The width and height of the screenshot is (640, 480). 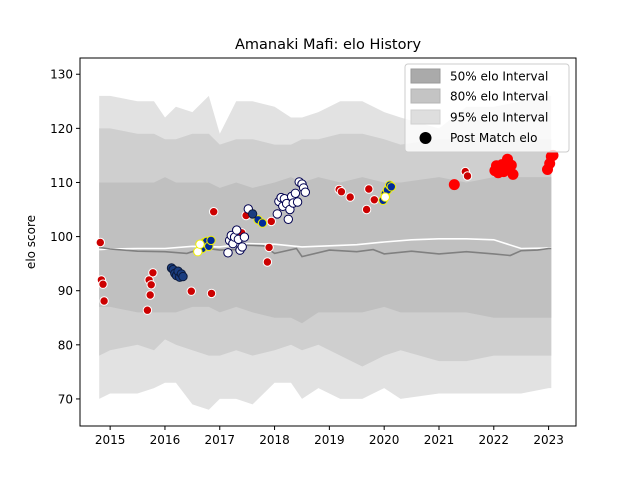 I want to click on x-tick-label: 2017, so click(x=219, y=440).